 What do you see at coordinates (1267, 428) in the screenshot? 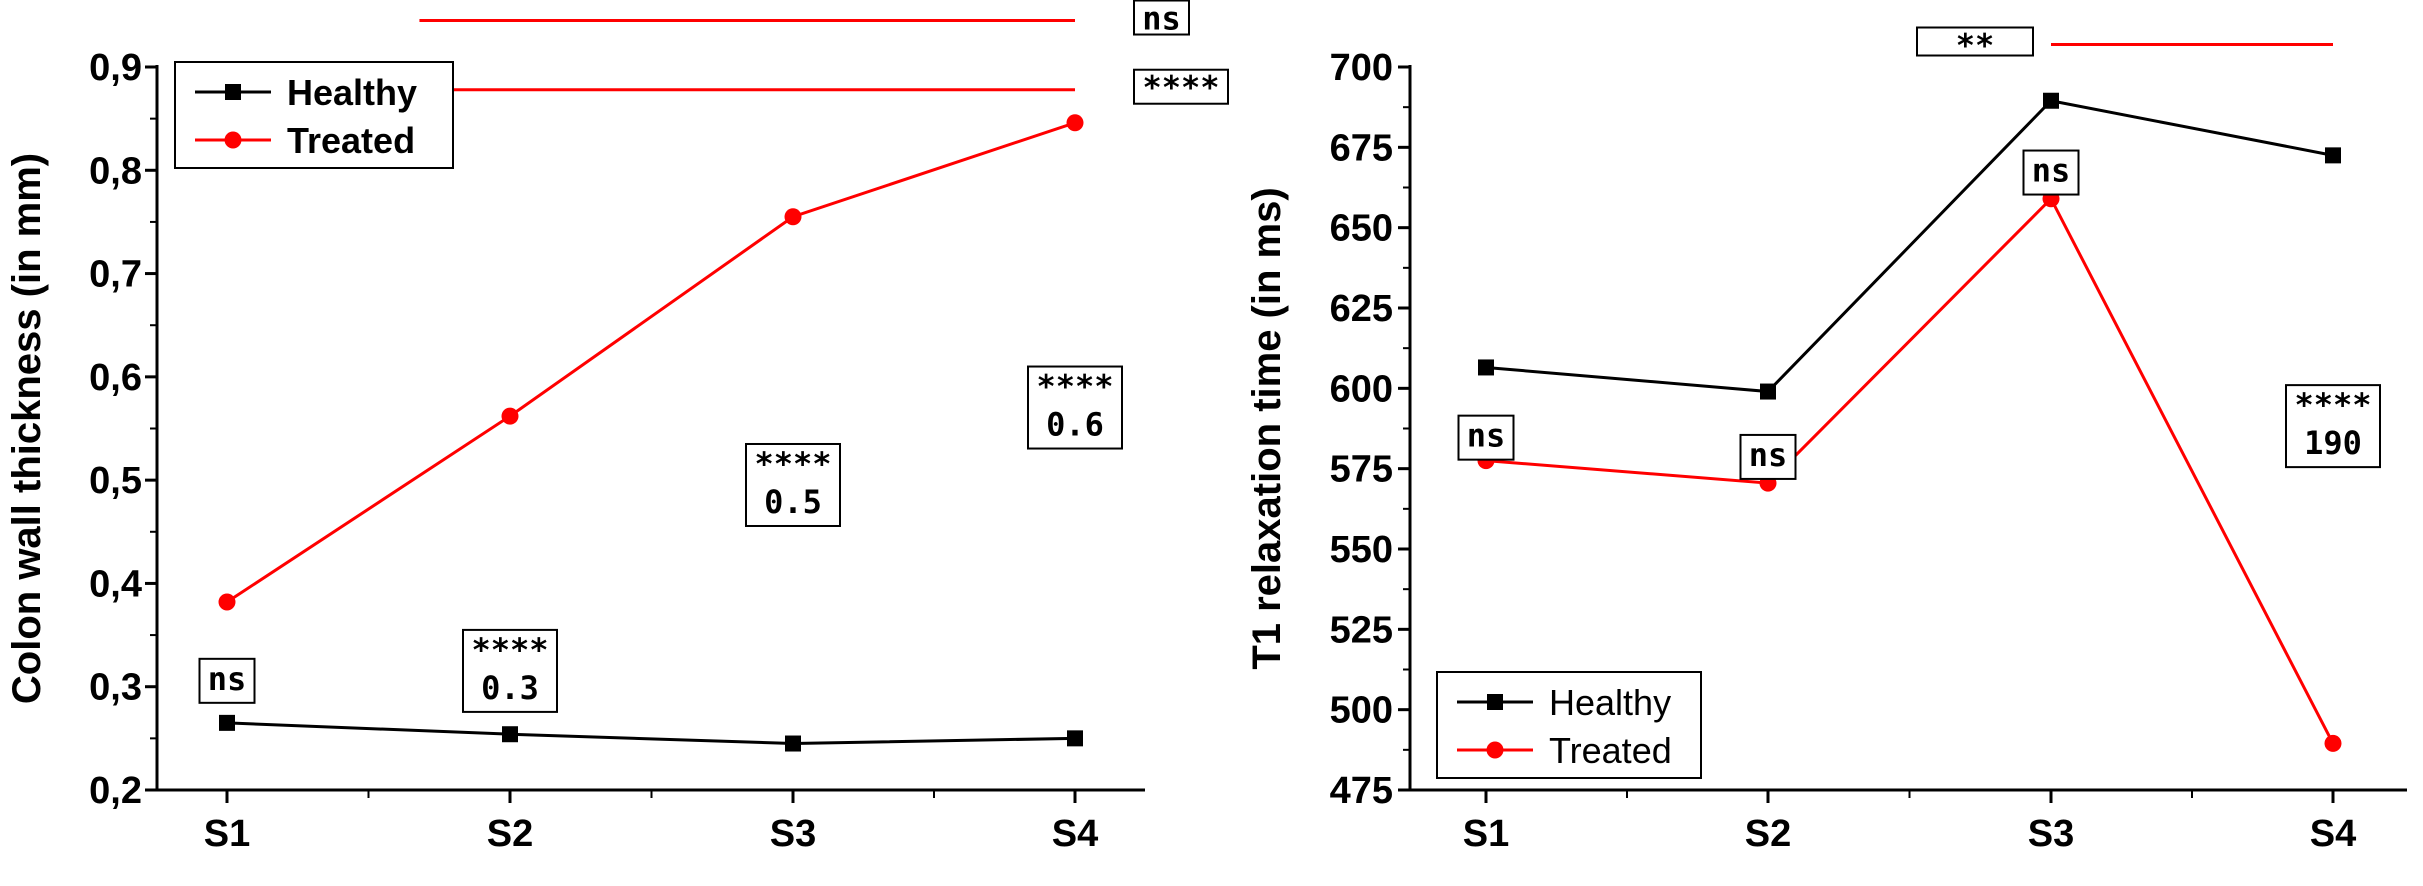
I see `y-axis-label: T1 relaxation time (in ms)` at bounding box center [1267, 428].